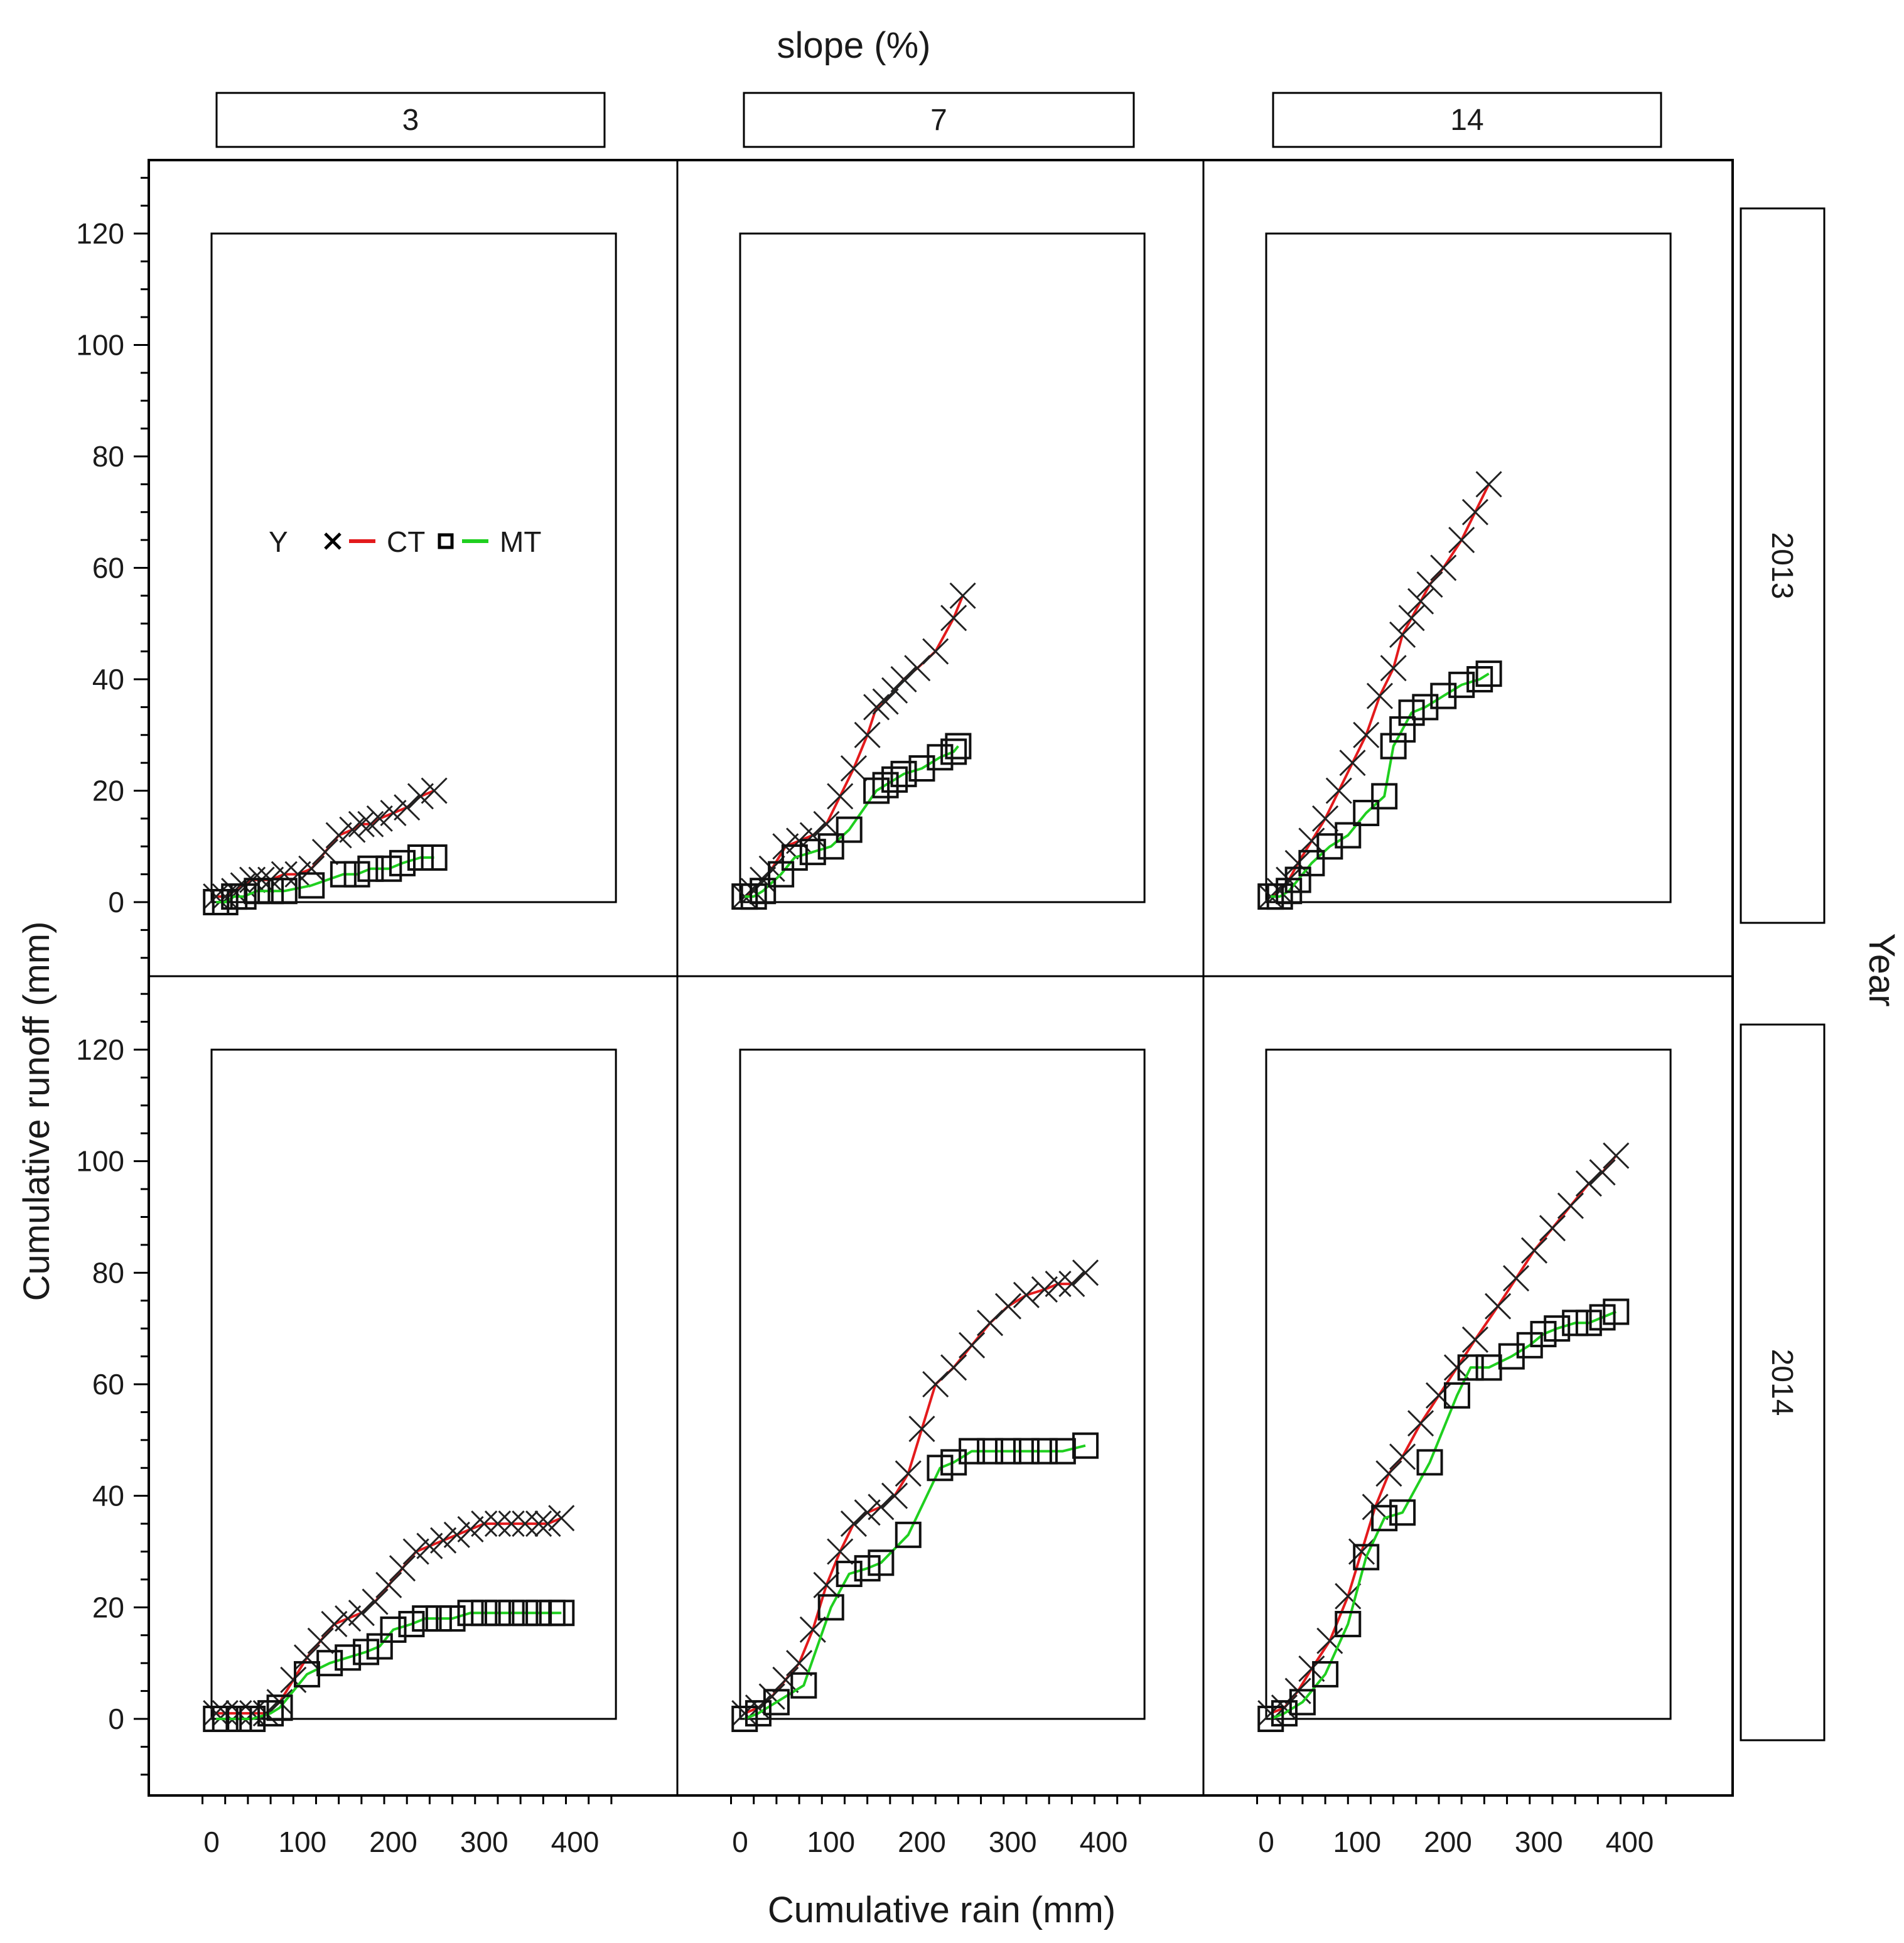  Describe the element at coordinates (1783, 1382) in the screenshot. I see `row-strip` at that location.